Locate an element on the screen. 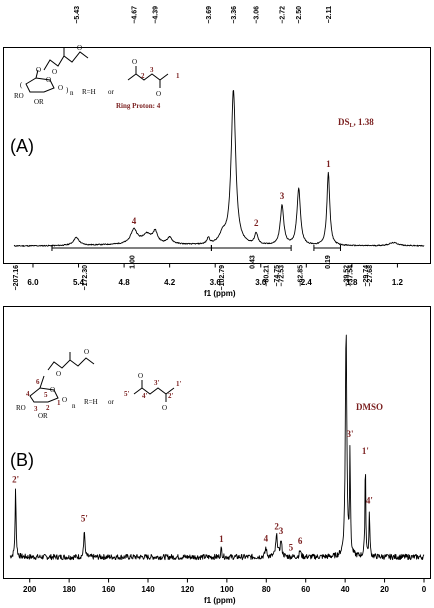 The width and height of the screenshot is (434, 608). struct-b-chain is located at coordinates (71, 364).